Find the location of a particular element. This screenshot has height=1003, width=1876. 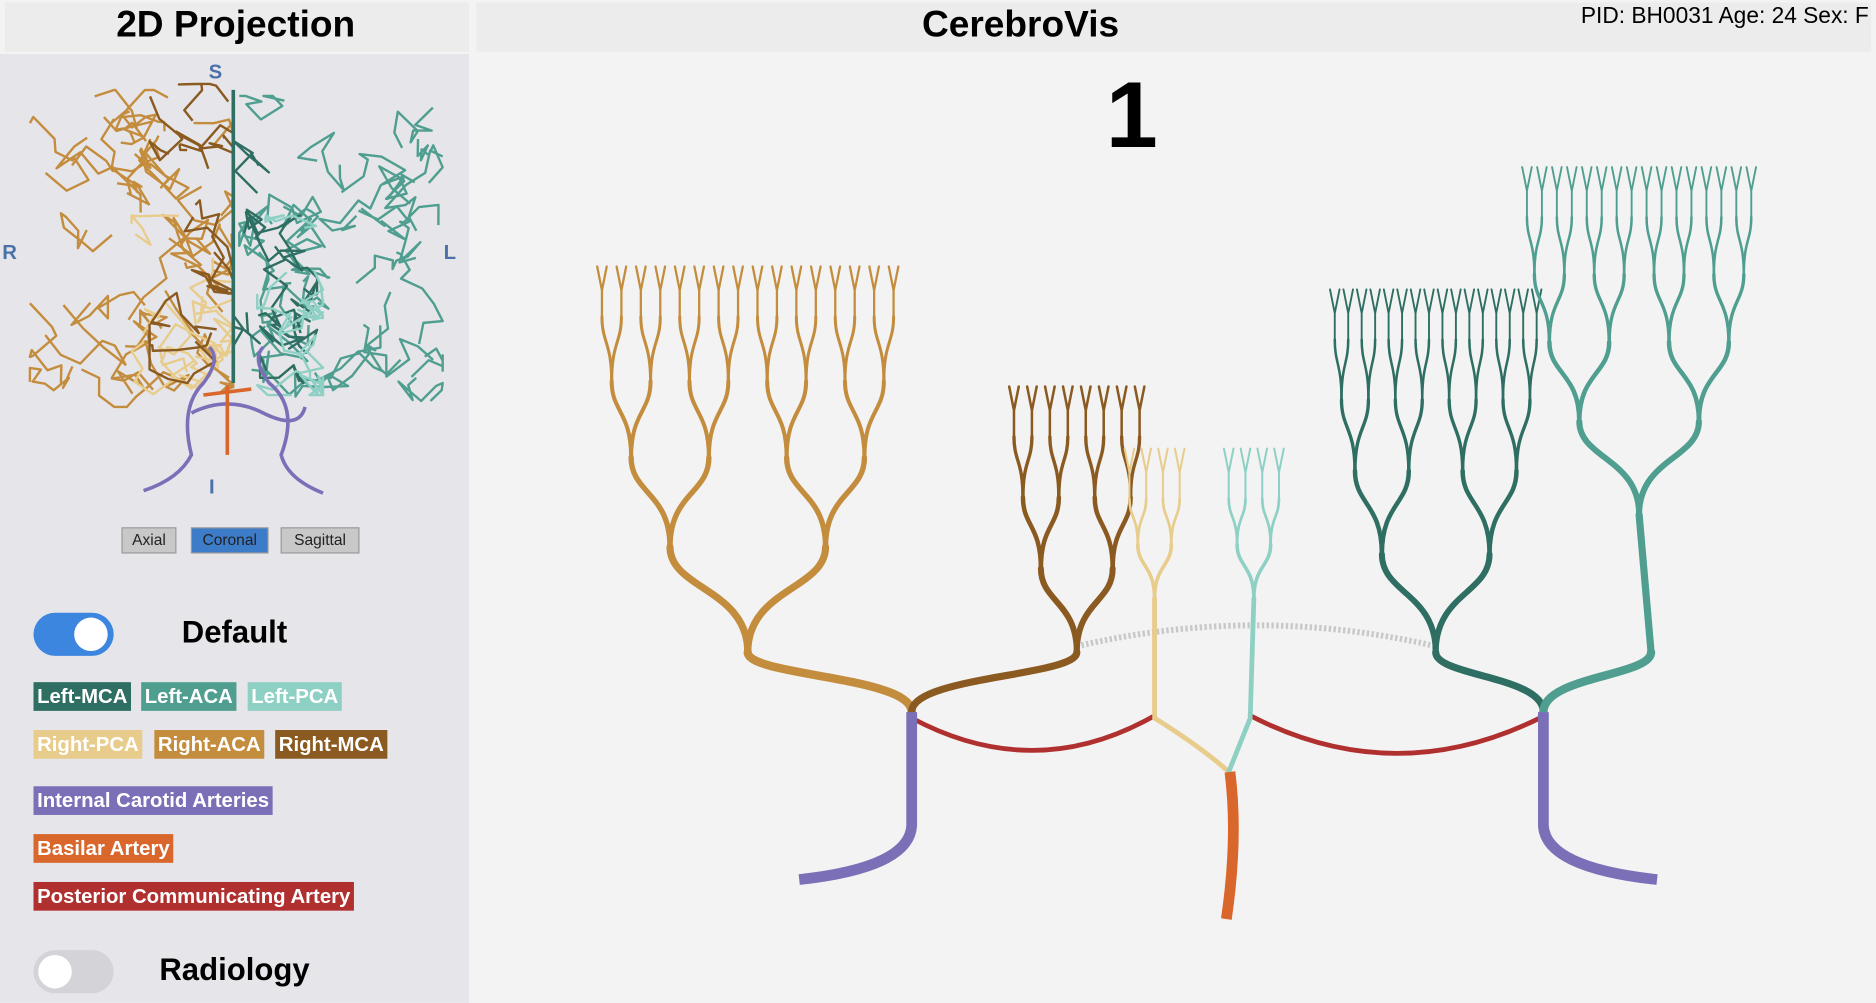

legend-item: Basilar Artery is located at coordinates (103, 848).